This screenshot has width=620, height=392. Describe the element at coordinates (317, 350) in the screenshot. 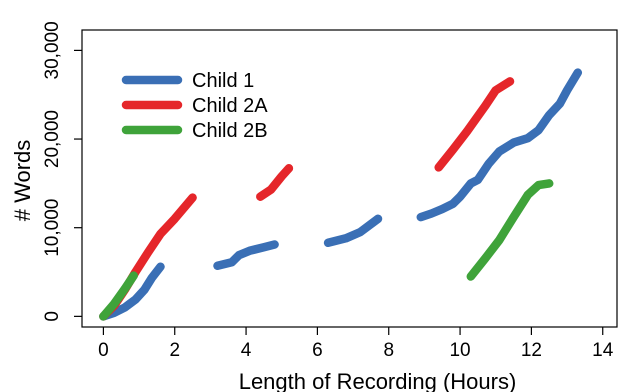

I see `x-tick-label: 6` at that location.